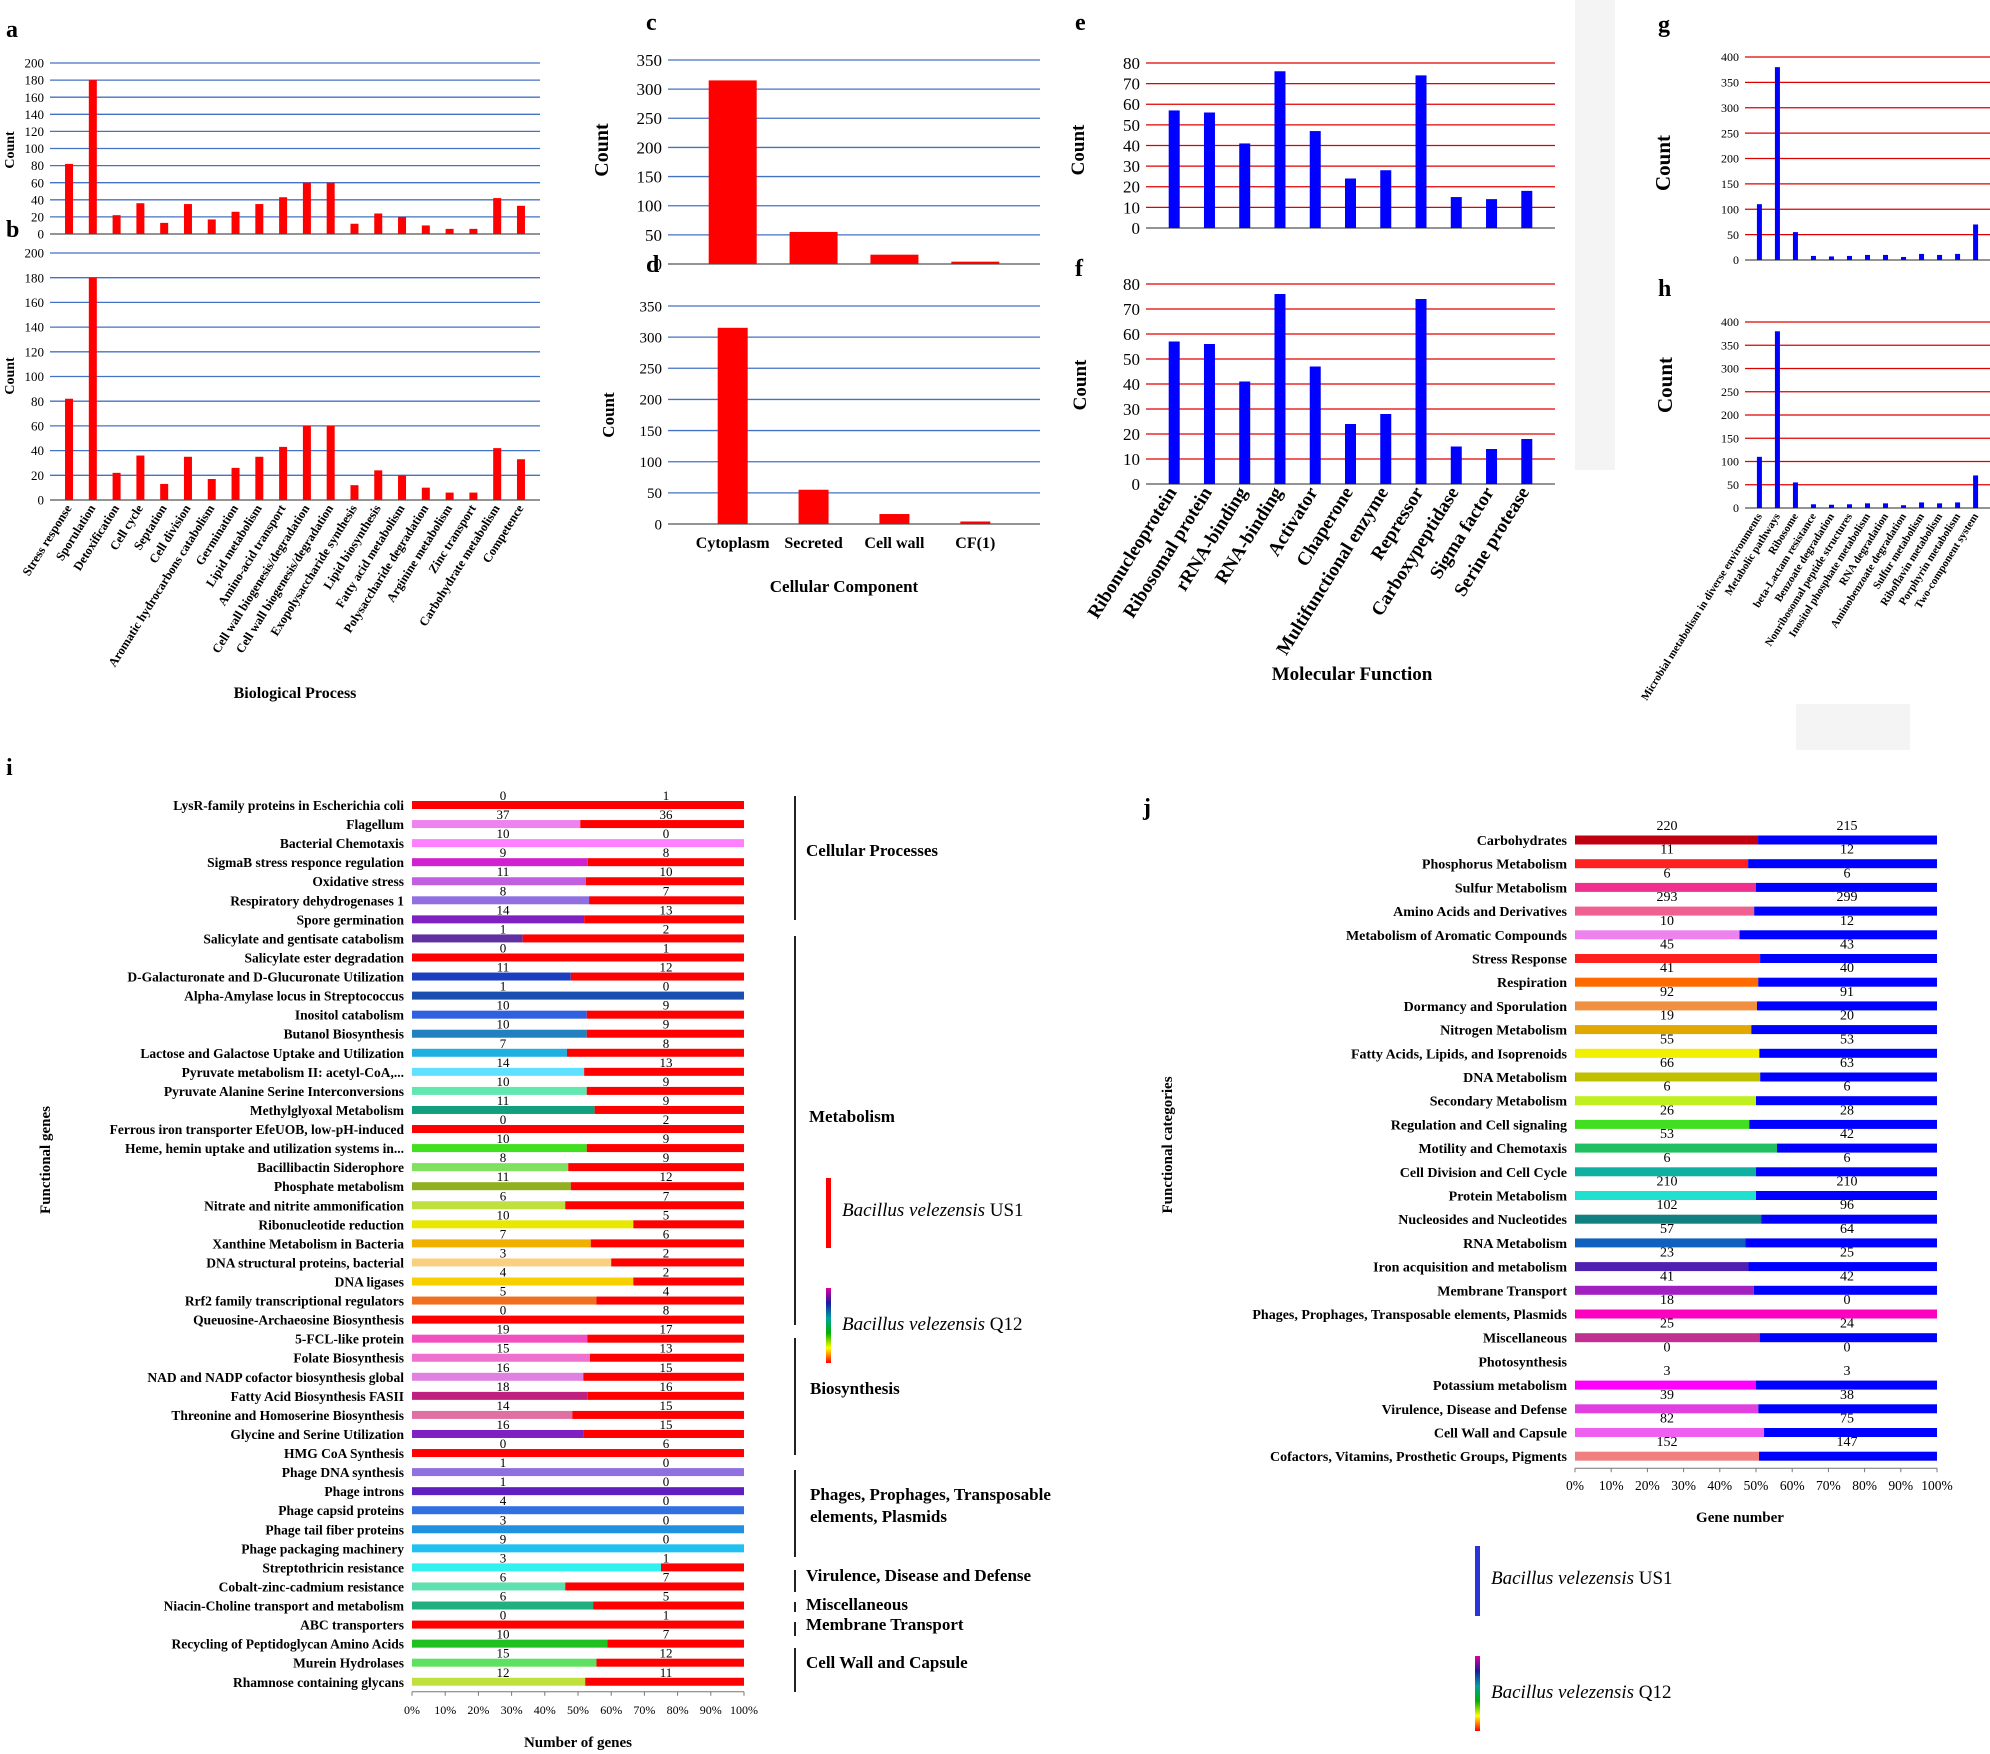 The height and width of the screenshot is (1754, 1990). I want to click on row-label: Bacillibactin Siderophore, so click(330, 1167).